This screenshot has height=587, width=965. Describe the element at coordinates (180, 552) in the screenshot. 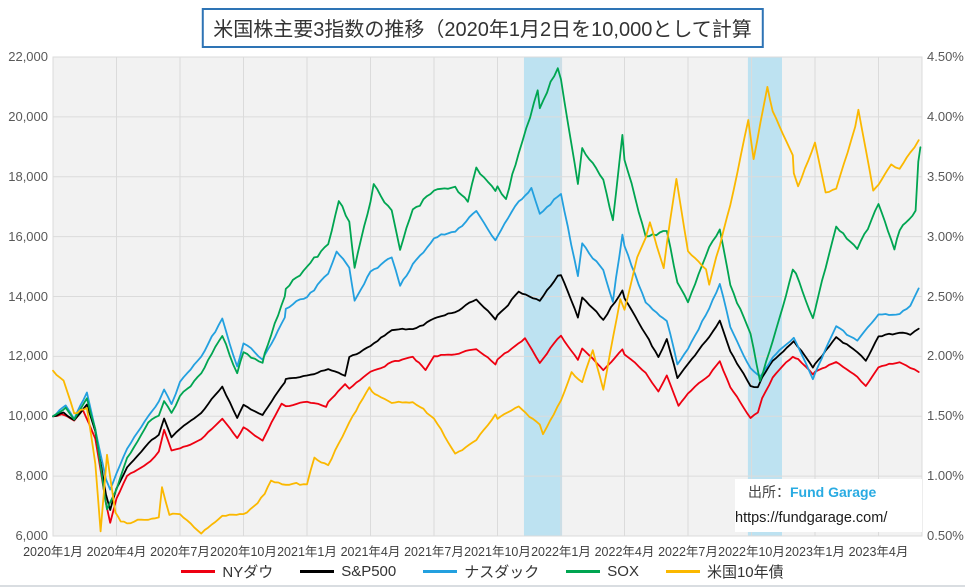

I see `x-tick-label: 2020年7月` at that location.